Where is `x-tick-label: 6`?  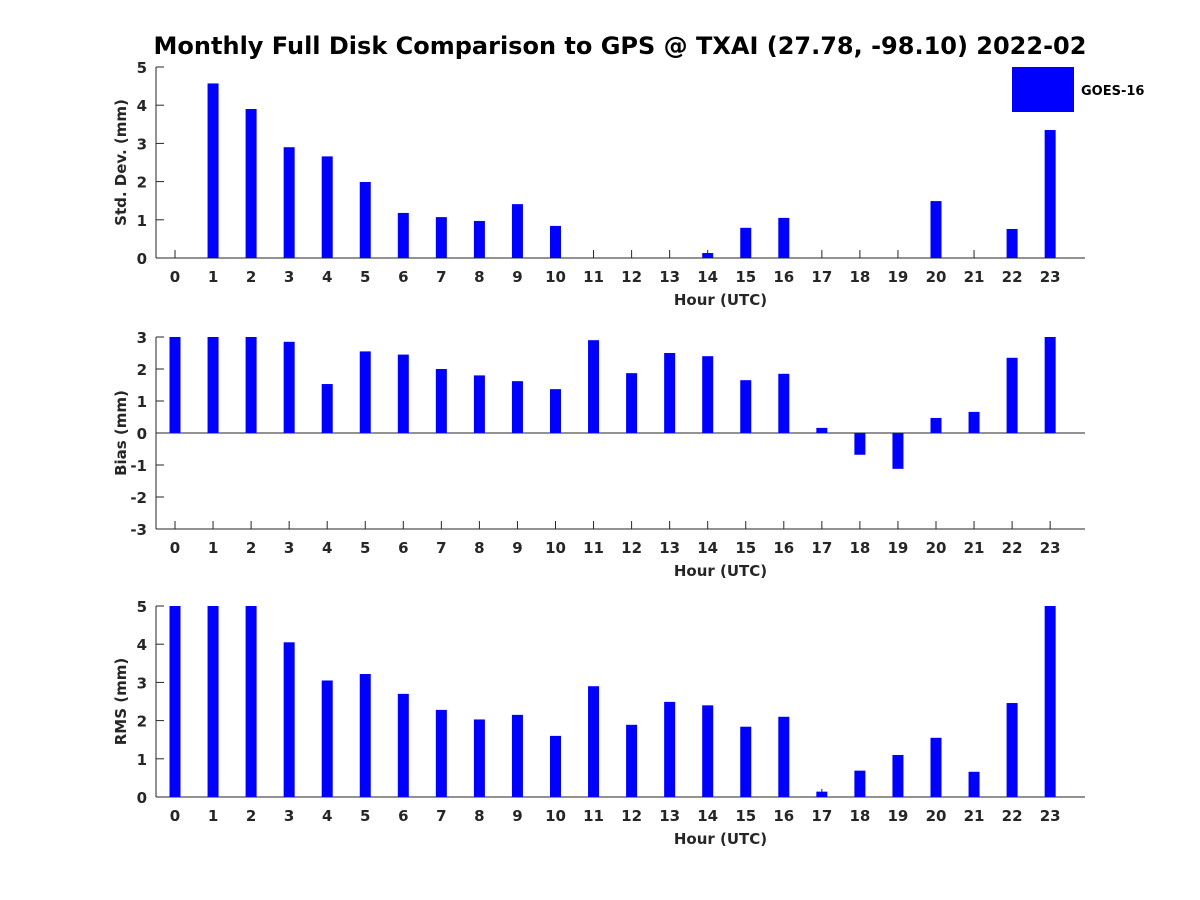 x-tick-label: 6 is located at coordinates (403, 277).